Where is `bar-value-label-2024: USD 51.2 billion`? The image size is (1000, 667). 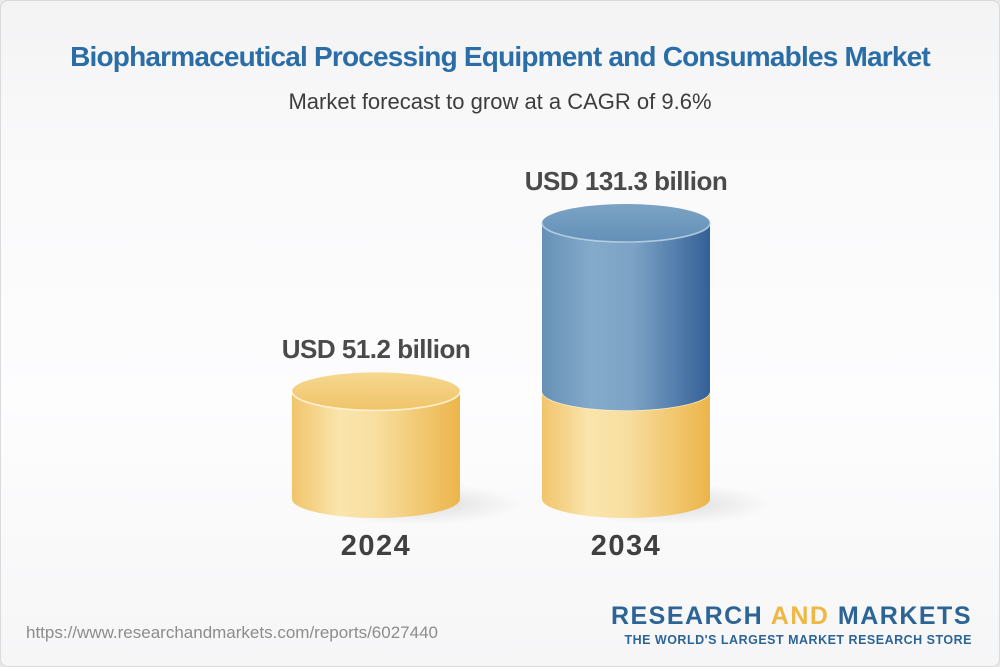 bar-value-label-2024: USD 51.2 billion is located at coordinates (376, 349).